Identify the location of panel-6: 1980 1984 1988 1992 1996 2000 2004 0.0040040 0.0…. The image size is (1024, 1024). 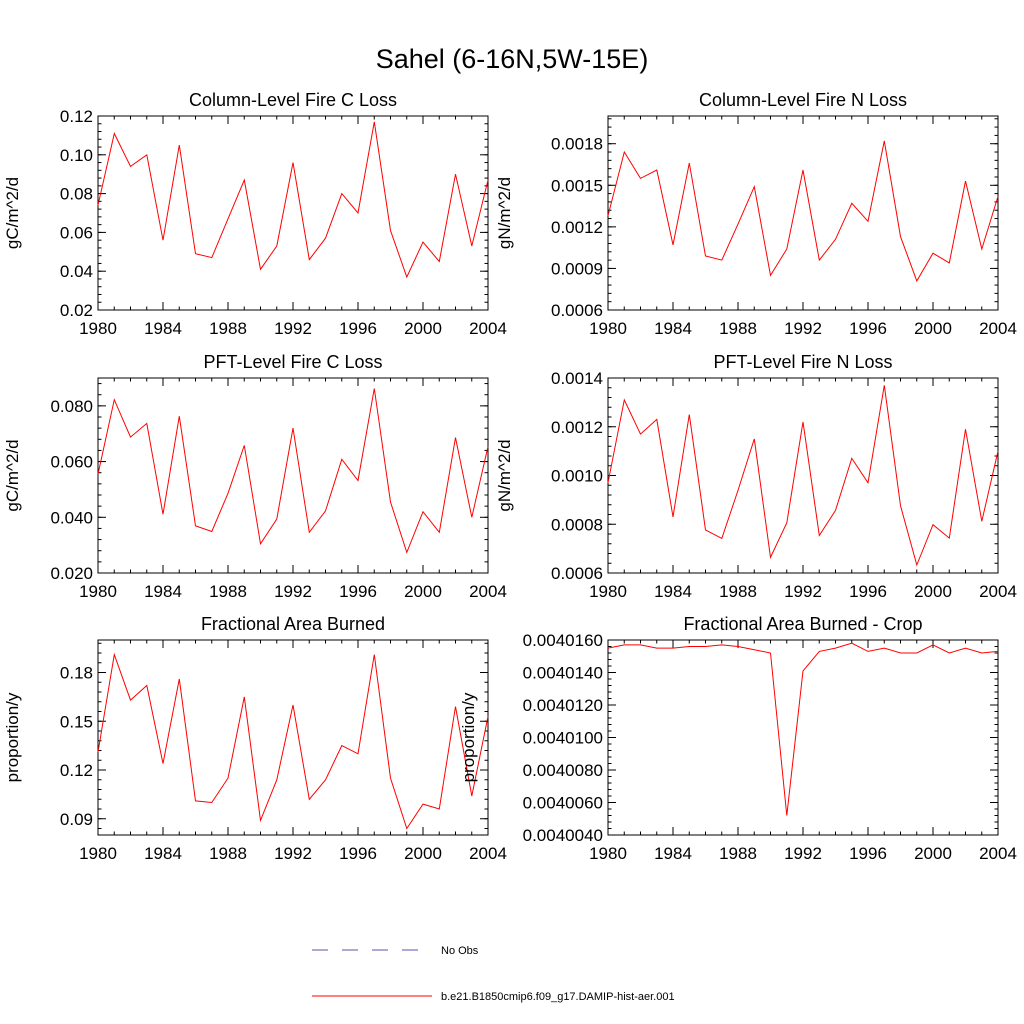
(738, 738).